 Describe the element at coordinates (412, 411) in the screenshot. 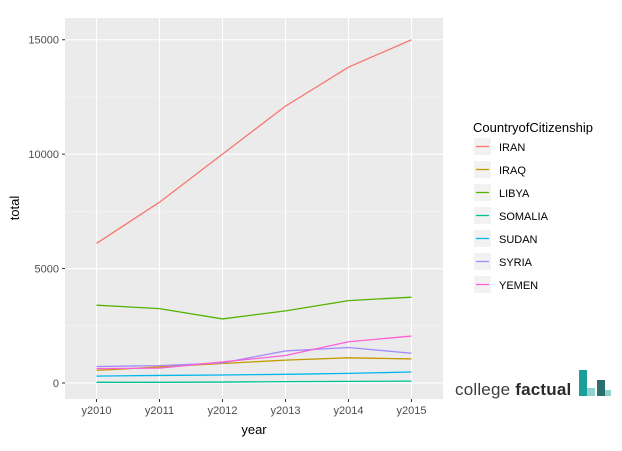

I see `x-tick-label: y2015` at that location.